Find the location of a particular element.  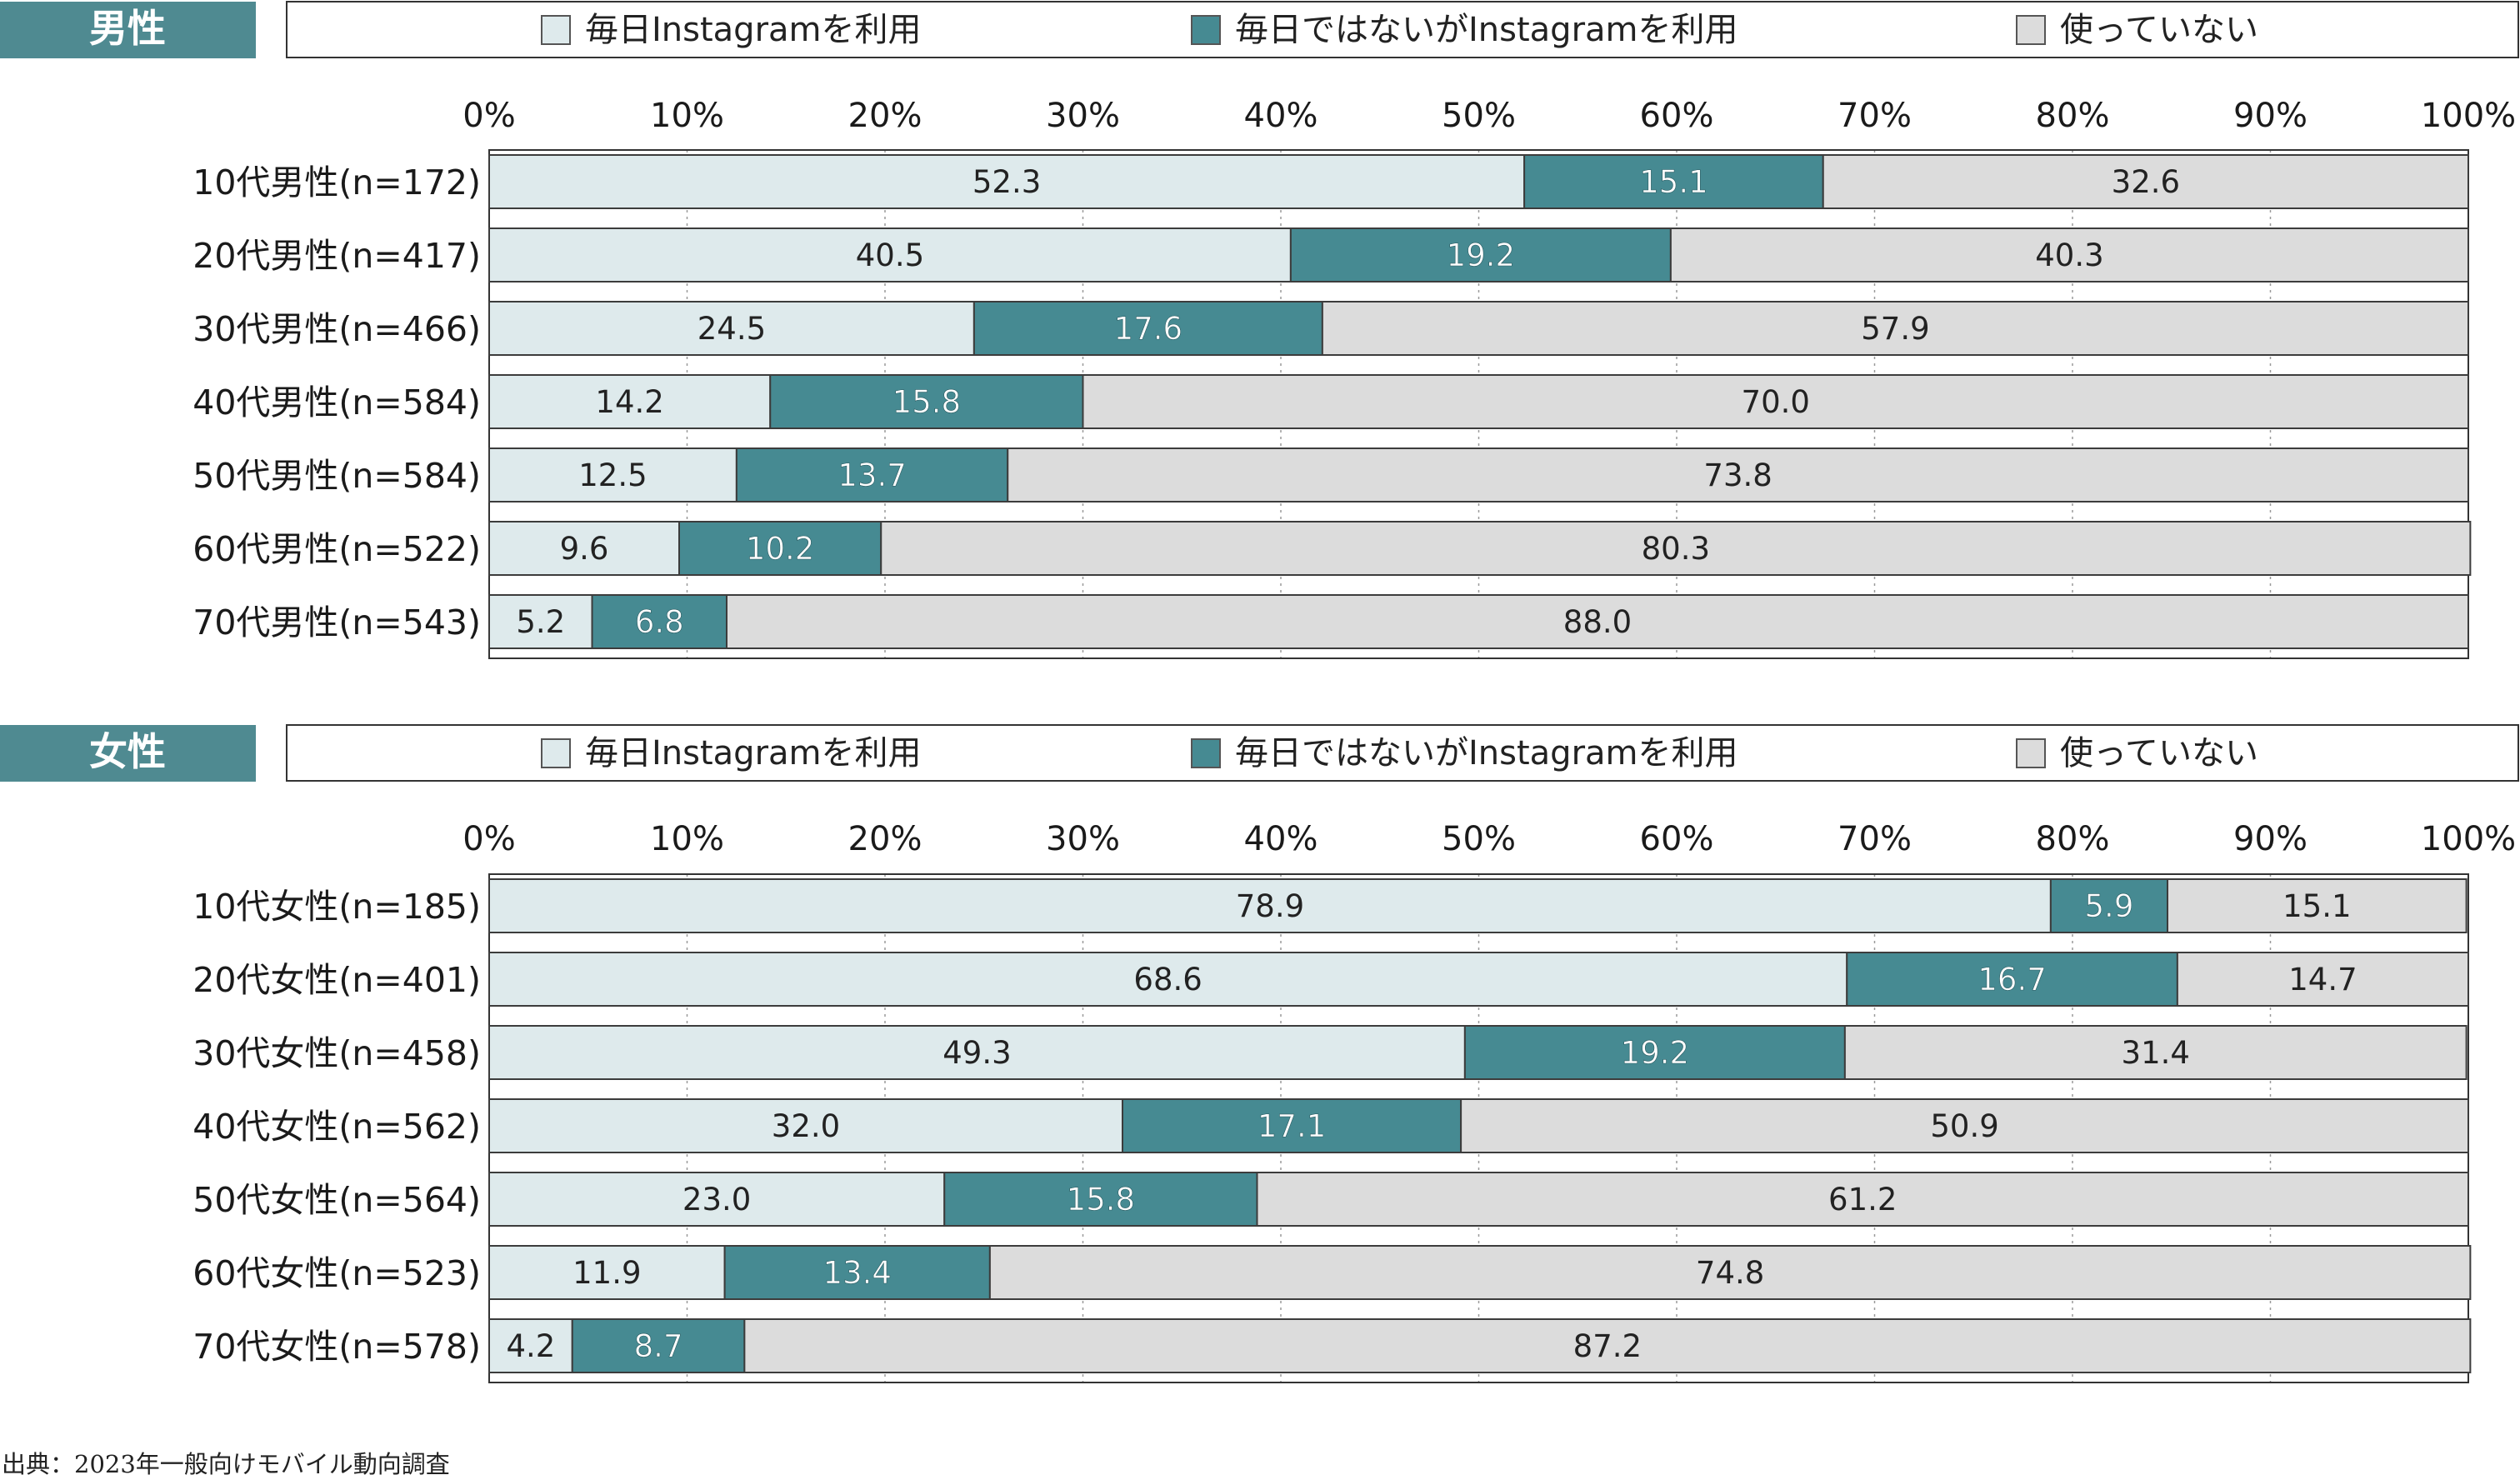

data-label: 87.2 is located at coordinates (1607, 1346).